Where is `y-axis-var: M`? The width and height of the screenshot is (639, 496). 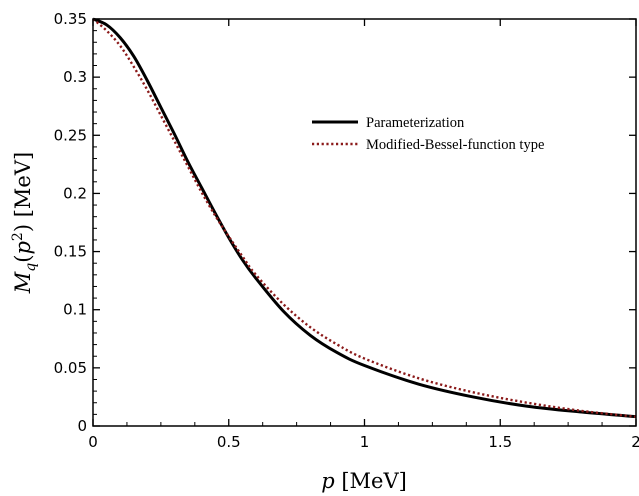 y-axis-var: M is located at coordinates (23, 282).